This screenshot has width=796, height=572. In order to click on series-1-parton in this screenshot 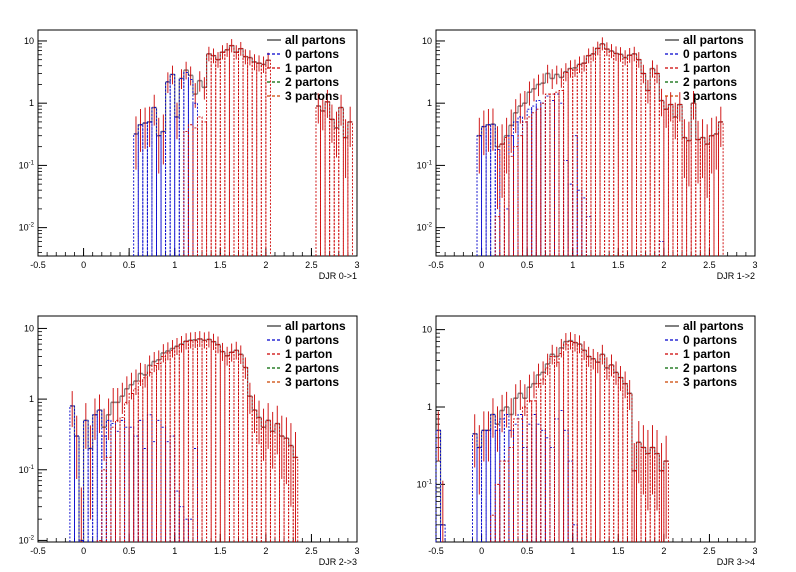, I will do `click(197, 440)`.